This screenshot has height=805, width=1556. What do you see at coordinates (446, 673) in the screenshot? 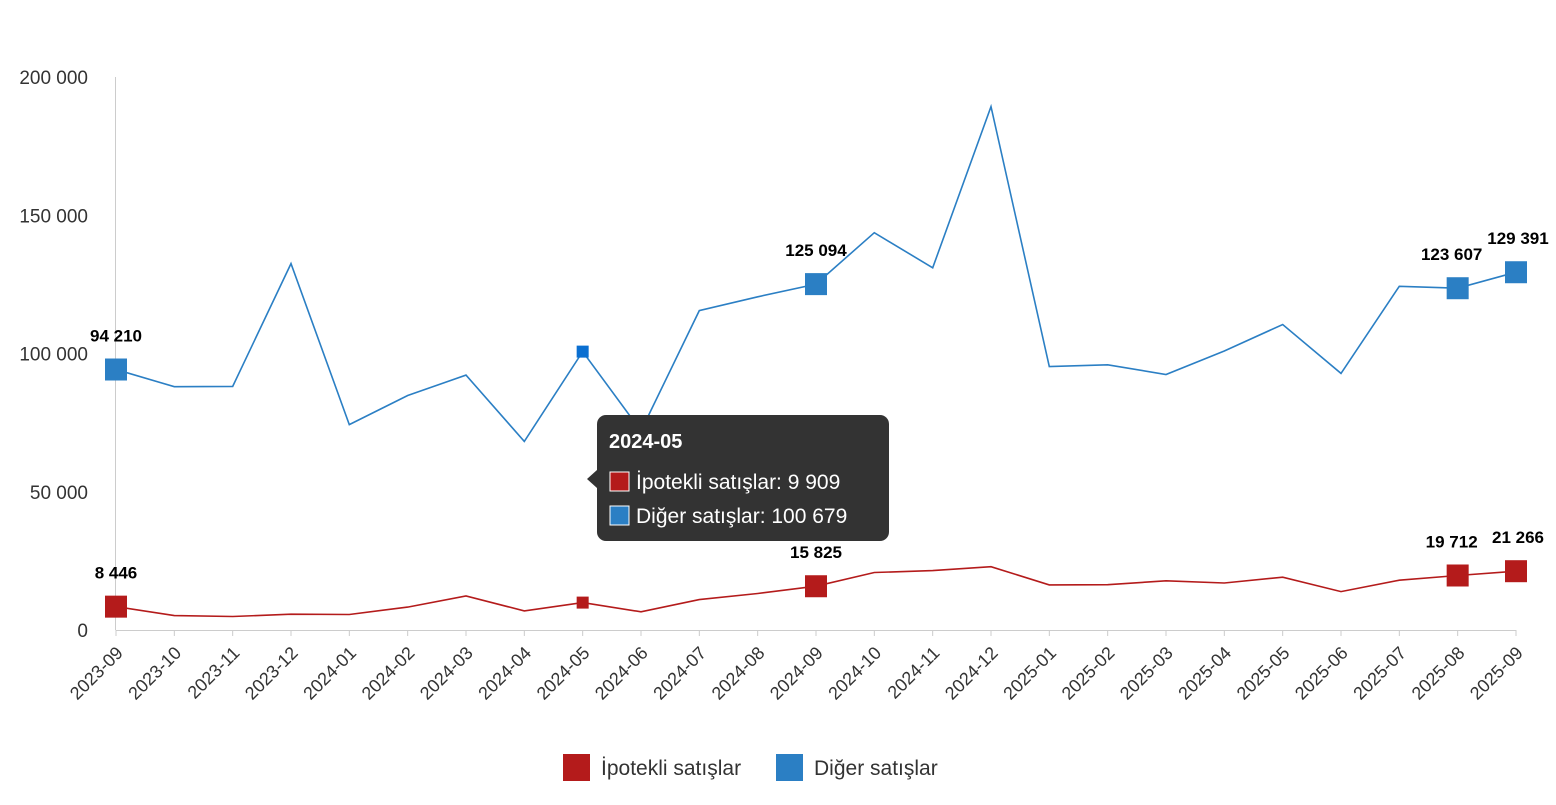
I see `x-tick-label: 2024-03` at bounding box center [446, 673].